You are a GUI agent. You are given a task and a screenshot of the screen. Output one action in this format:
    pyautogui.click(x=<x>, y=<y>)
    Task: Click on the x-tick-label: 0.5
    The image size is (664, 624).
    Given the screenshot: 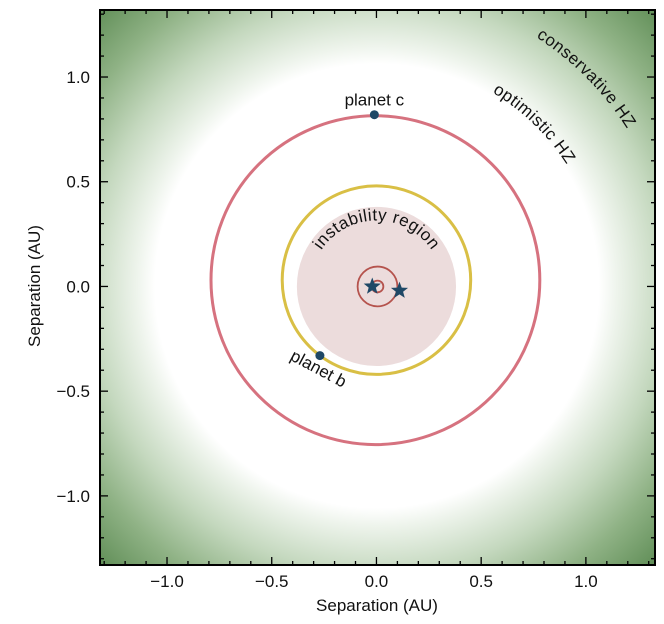 What is the action you would take?
    pyautogui.click(x=481, y=581)
    